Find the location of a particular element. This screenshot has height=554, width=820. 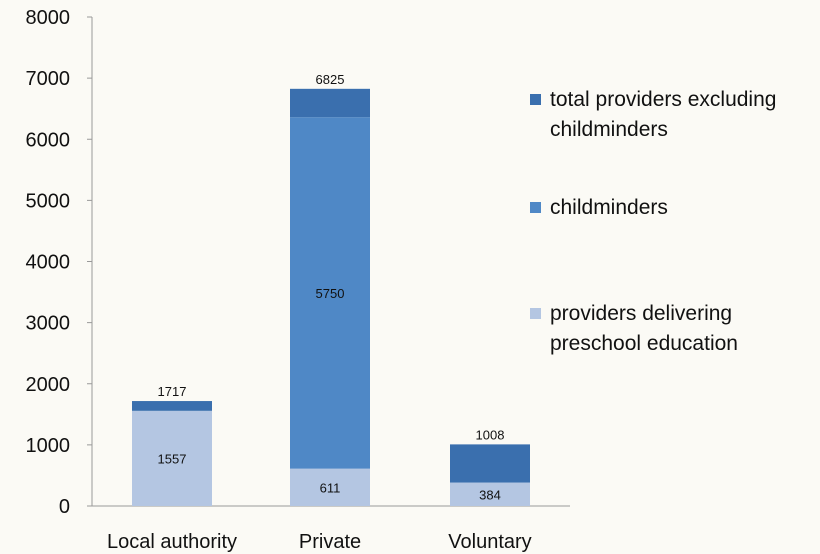

x-category-label: Local authority is located at coordinates (172, 542).